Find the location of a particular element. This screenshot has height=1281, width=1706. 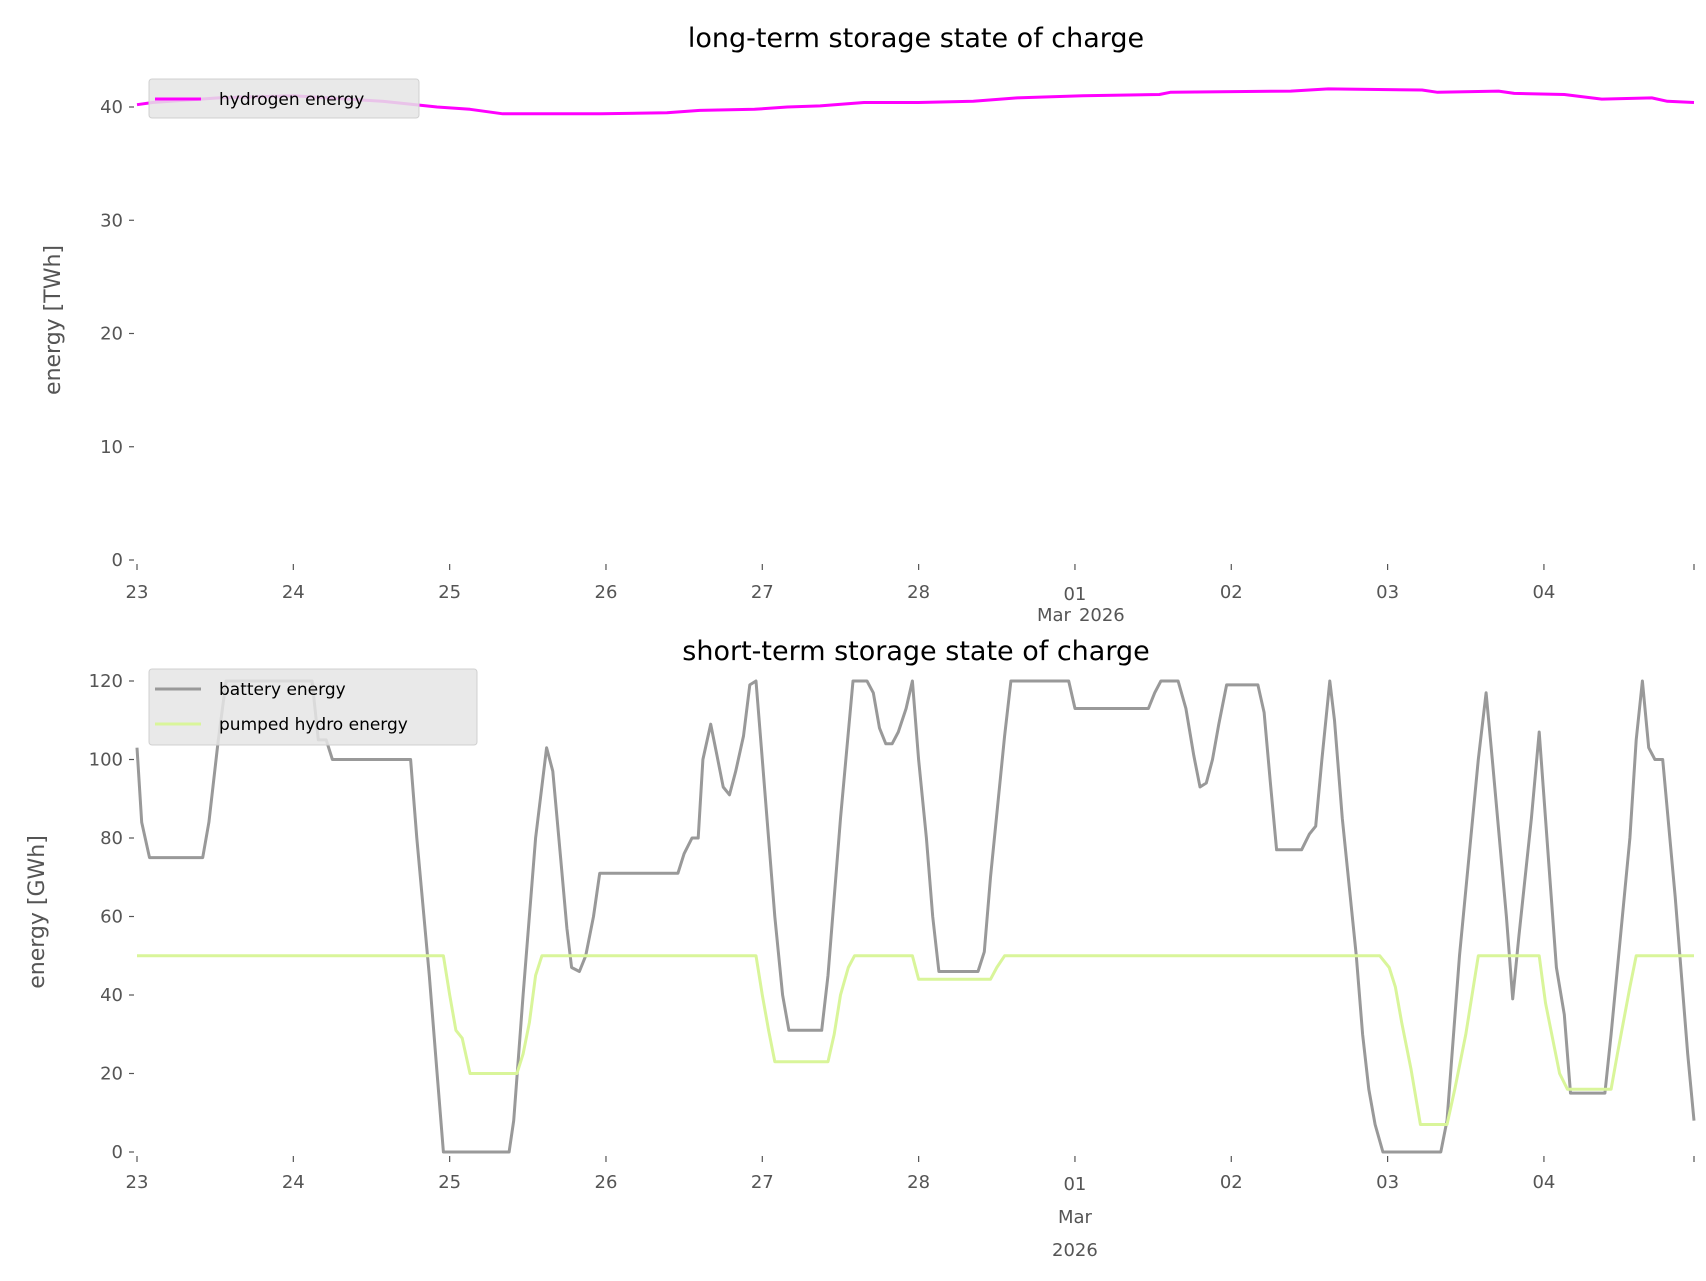

y-tick-label: 120 is located at coordinates (106, 681).